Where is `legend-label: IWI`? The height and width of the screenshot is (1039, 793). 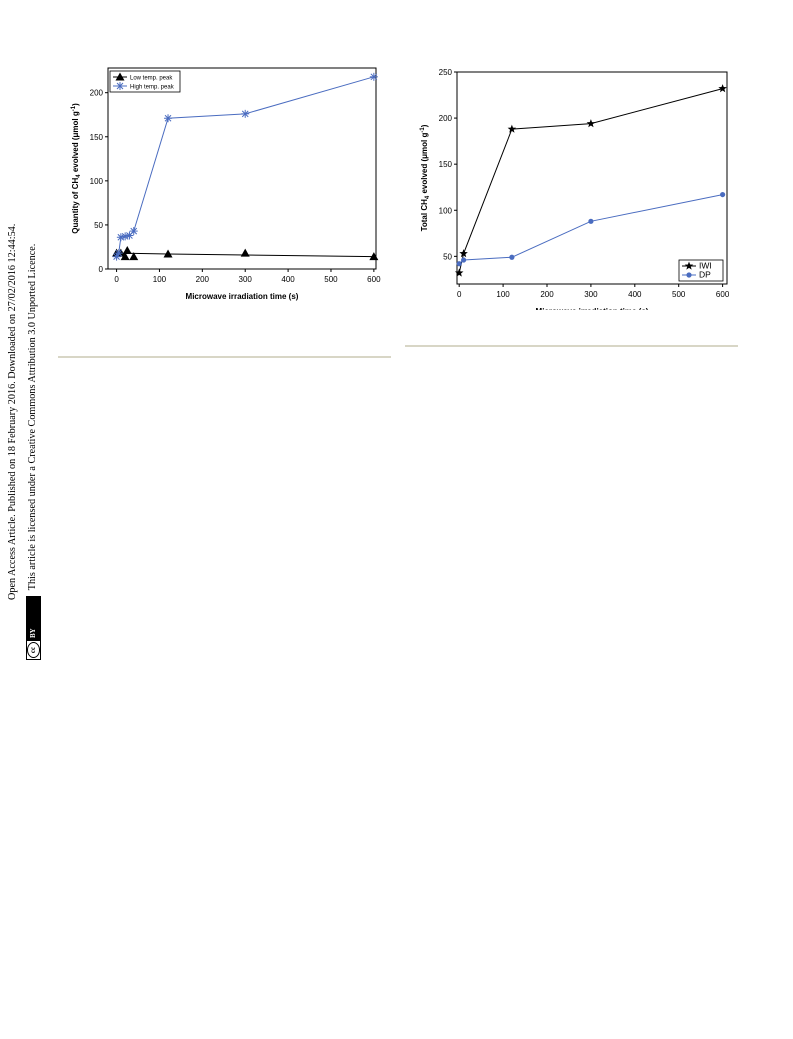 legend-label: IWI is located at coordinates (705, 266).